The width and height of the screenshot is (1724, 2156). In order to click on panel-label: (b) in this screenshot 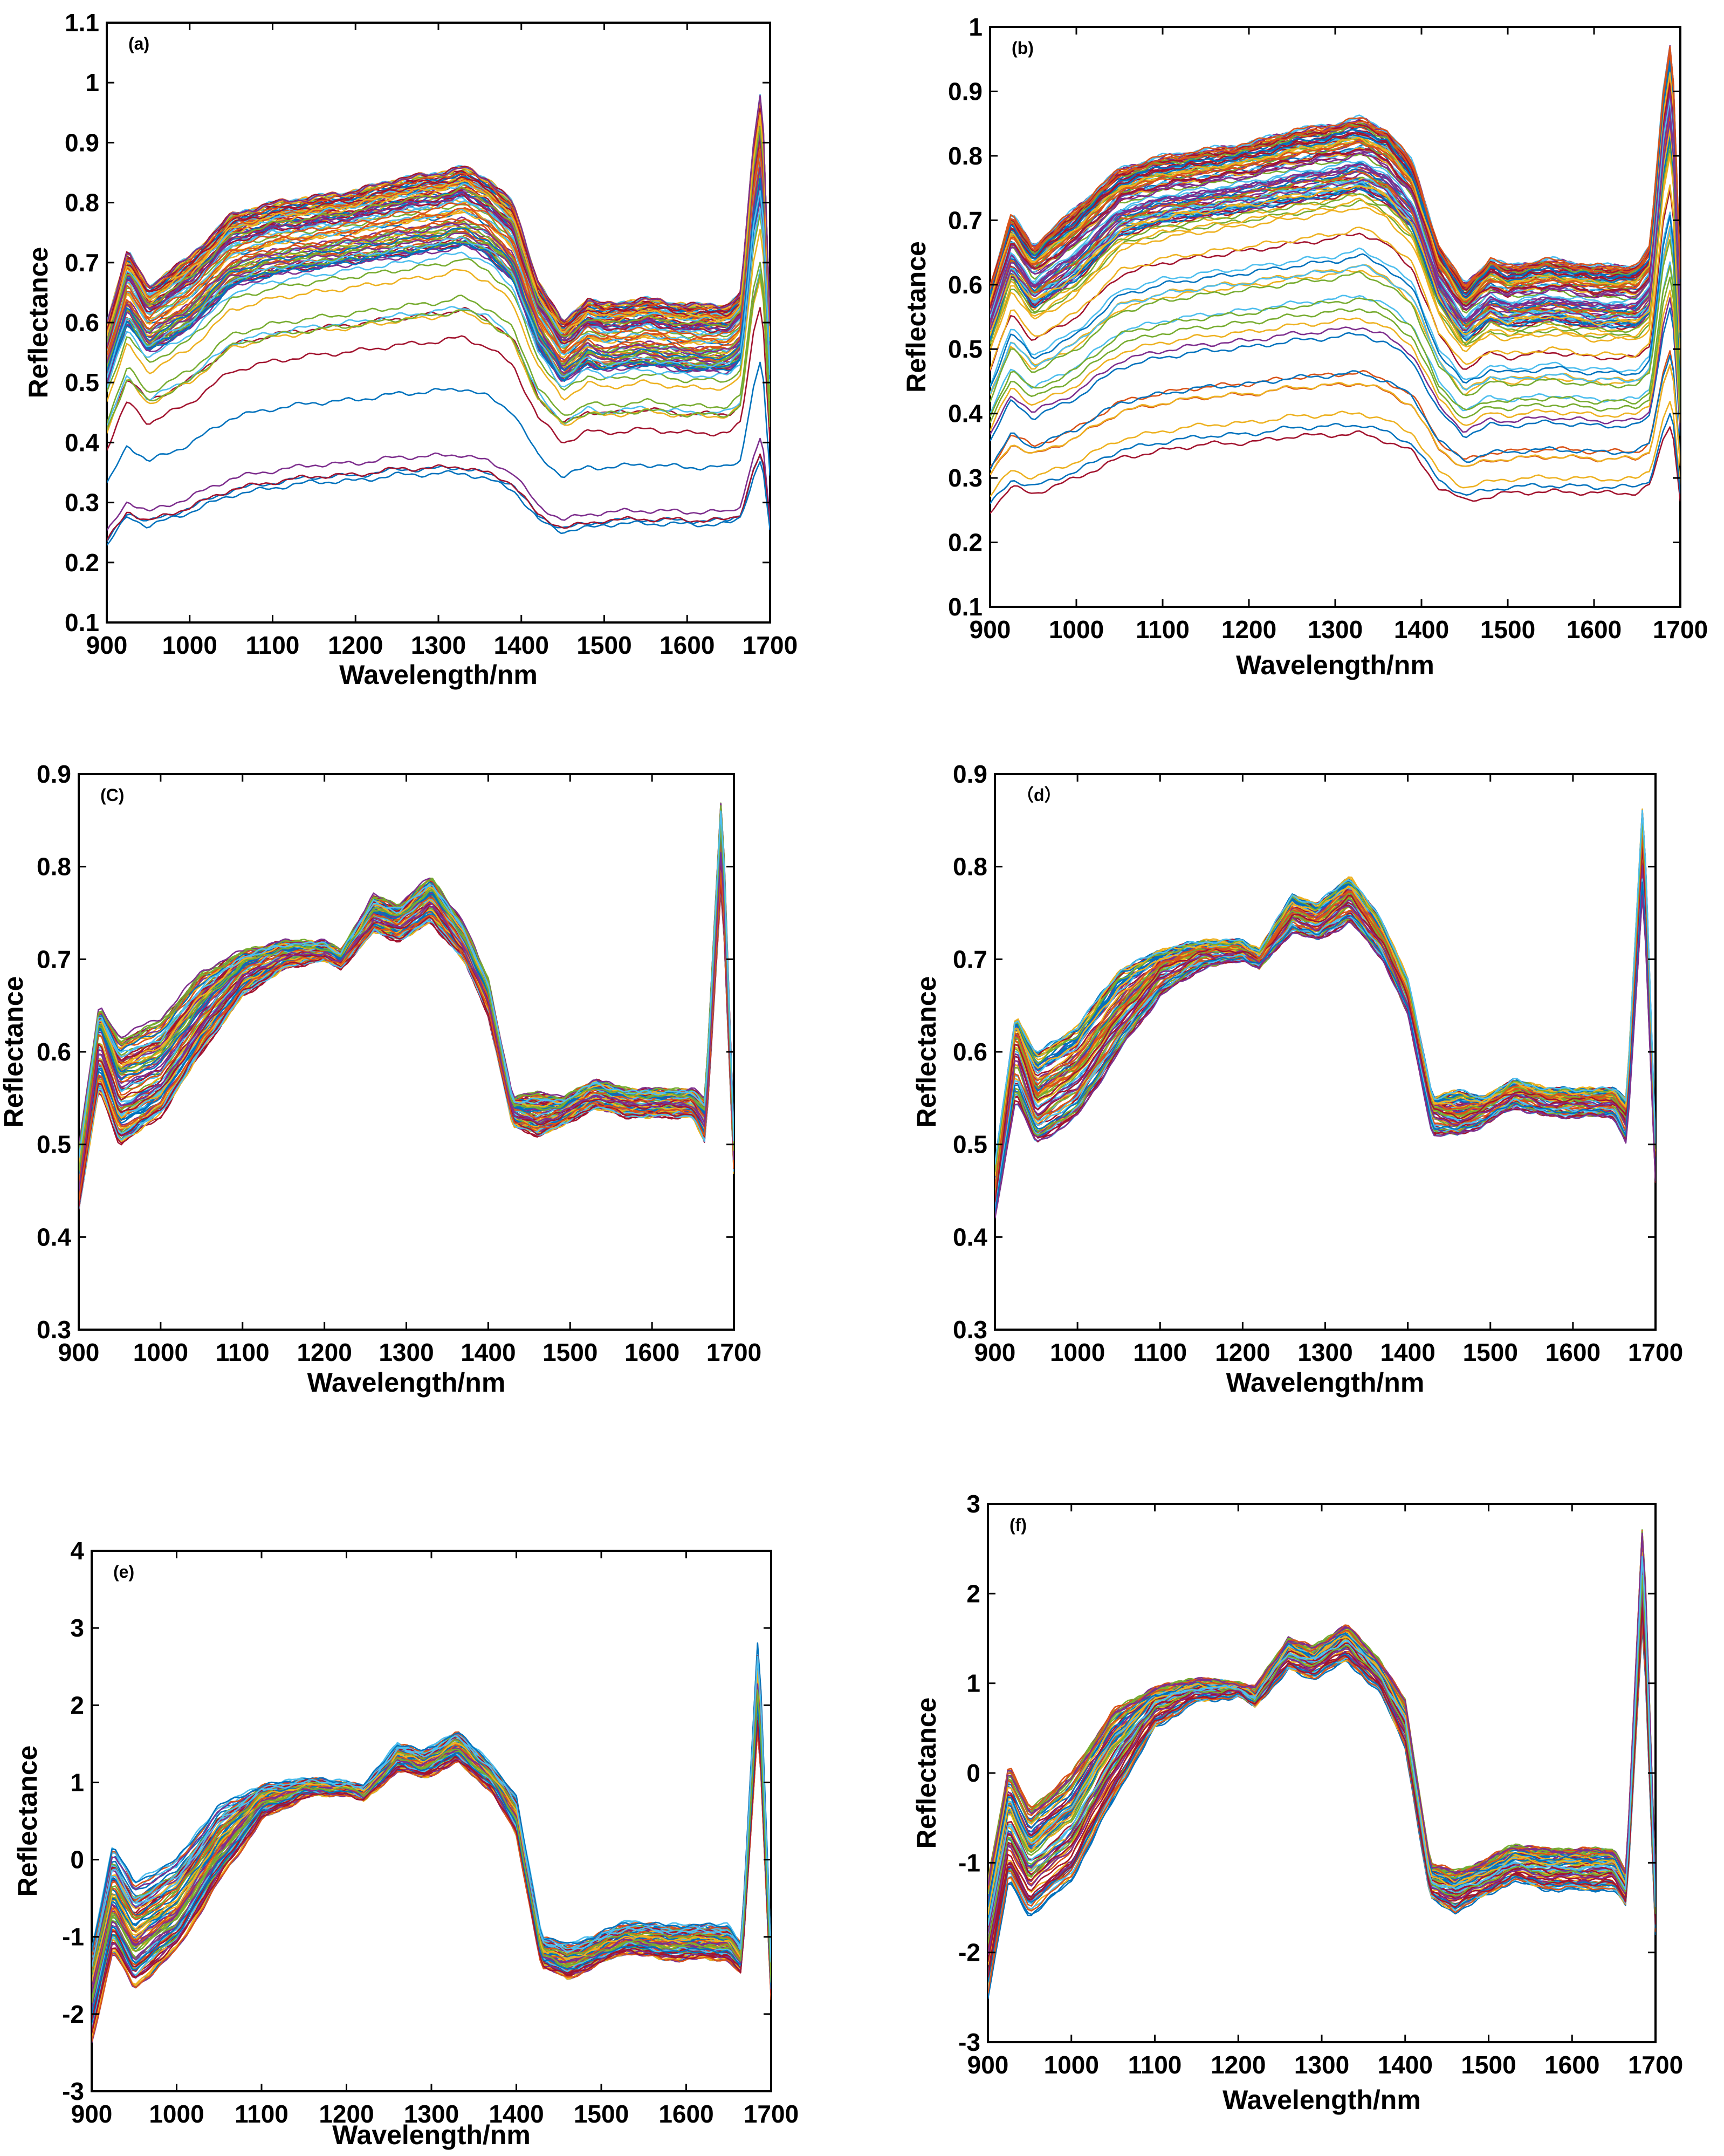, I will do `click(1023, 48)`.